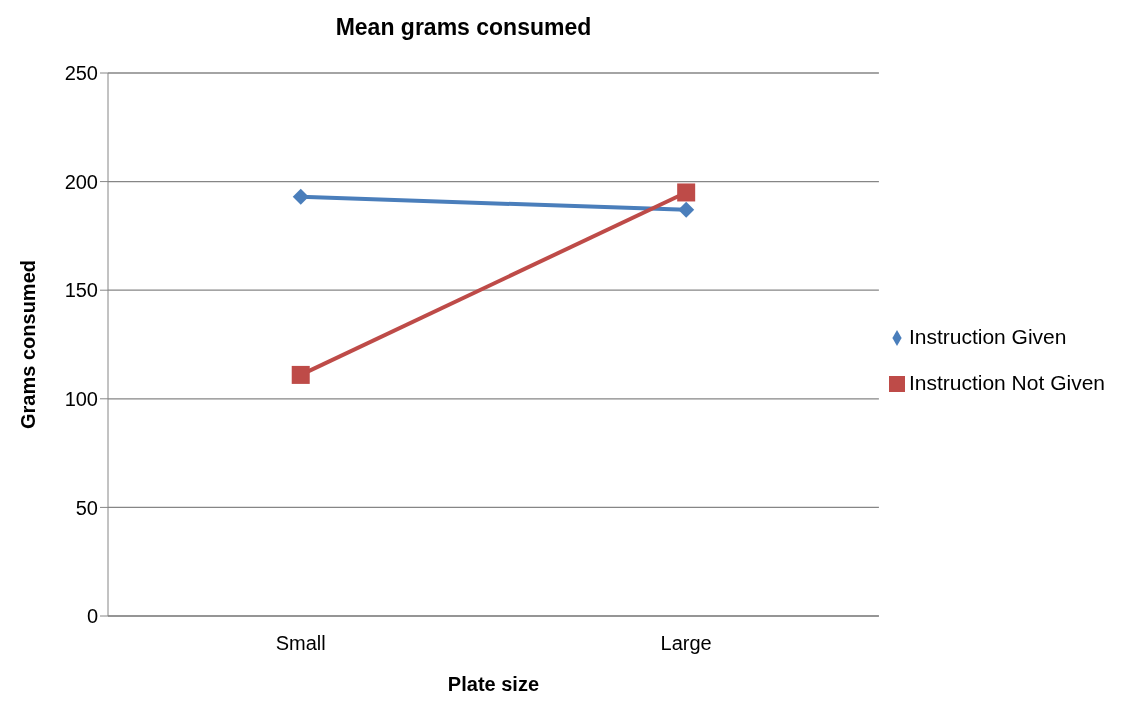 The height and width of the screenshot is (719, 1139). What do you see at coordinates (493, 684) in the screenshot?
I see `x-axis-title: Plate size` at bounding box center [493, 684].